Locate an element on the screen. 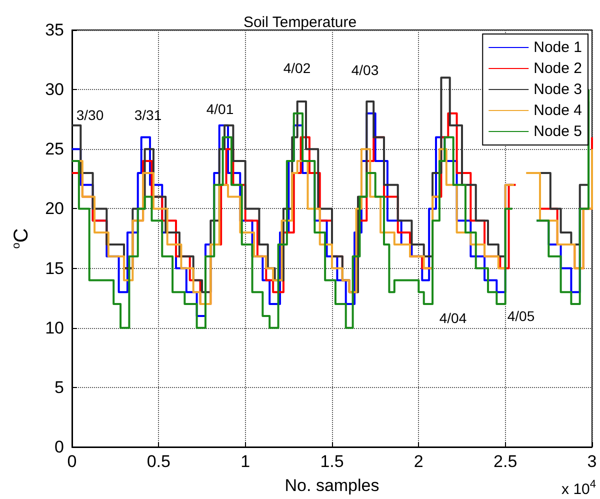 Image resolution: width=600 pixels, height=499 pixels. legend-label: Node 2 is located at coordinates (558, 68).